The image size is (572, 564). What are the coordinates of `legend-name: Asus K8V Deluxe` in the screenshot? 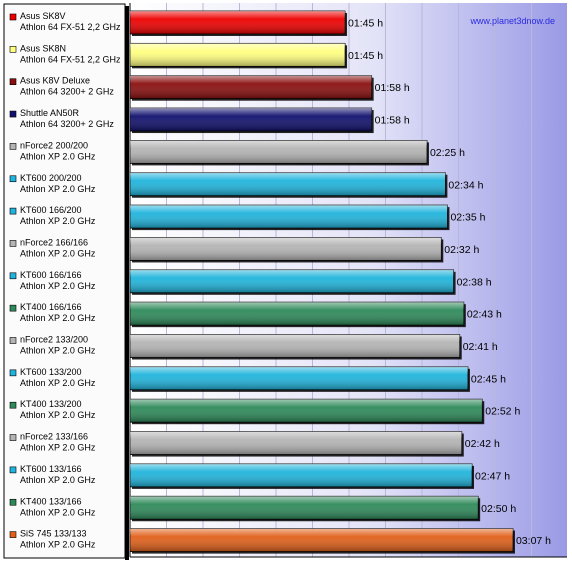 It's located at (55, 81).